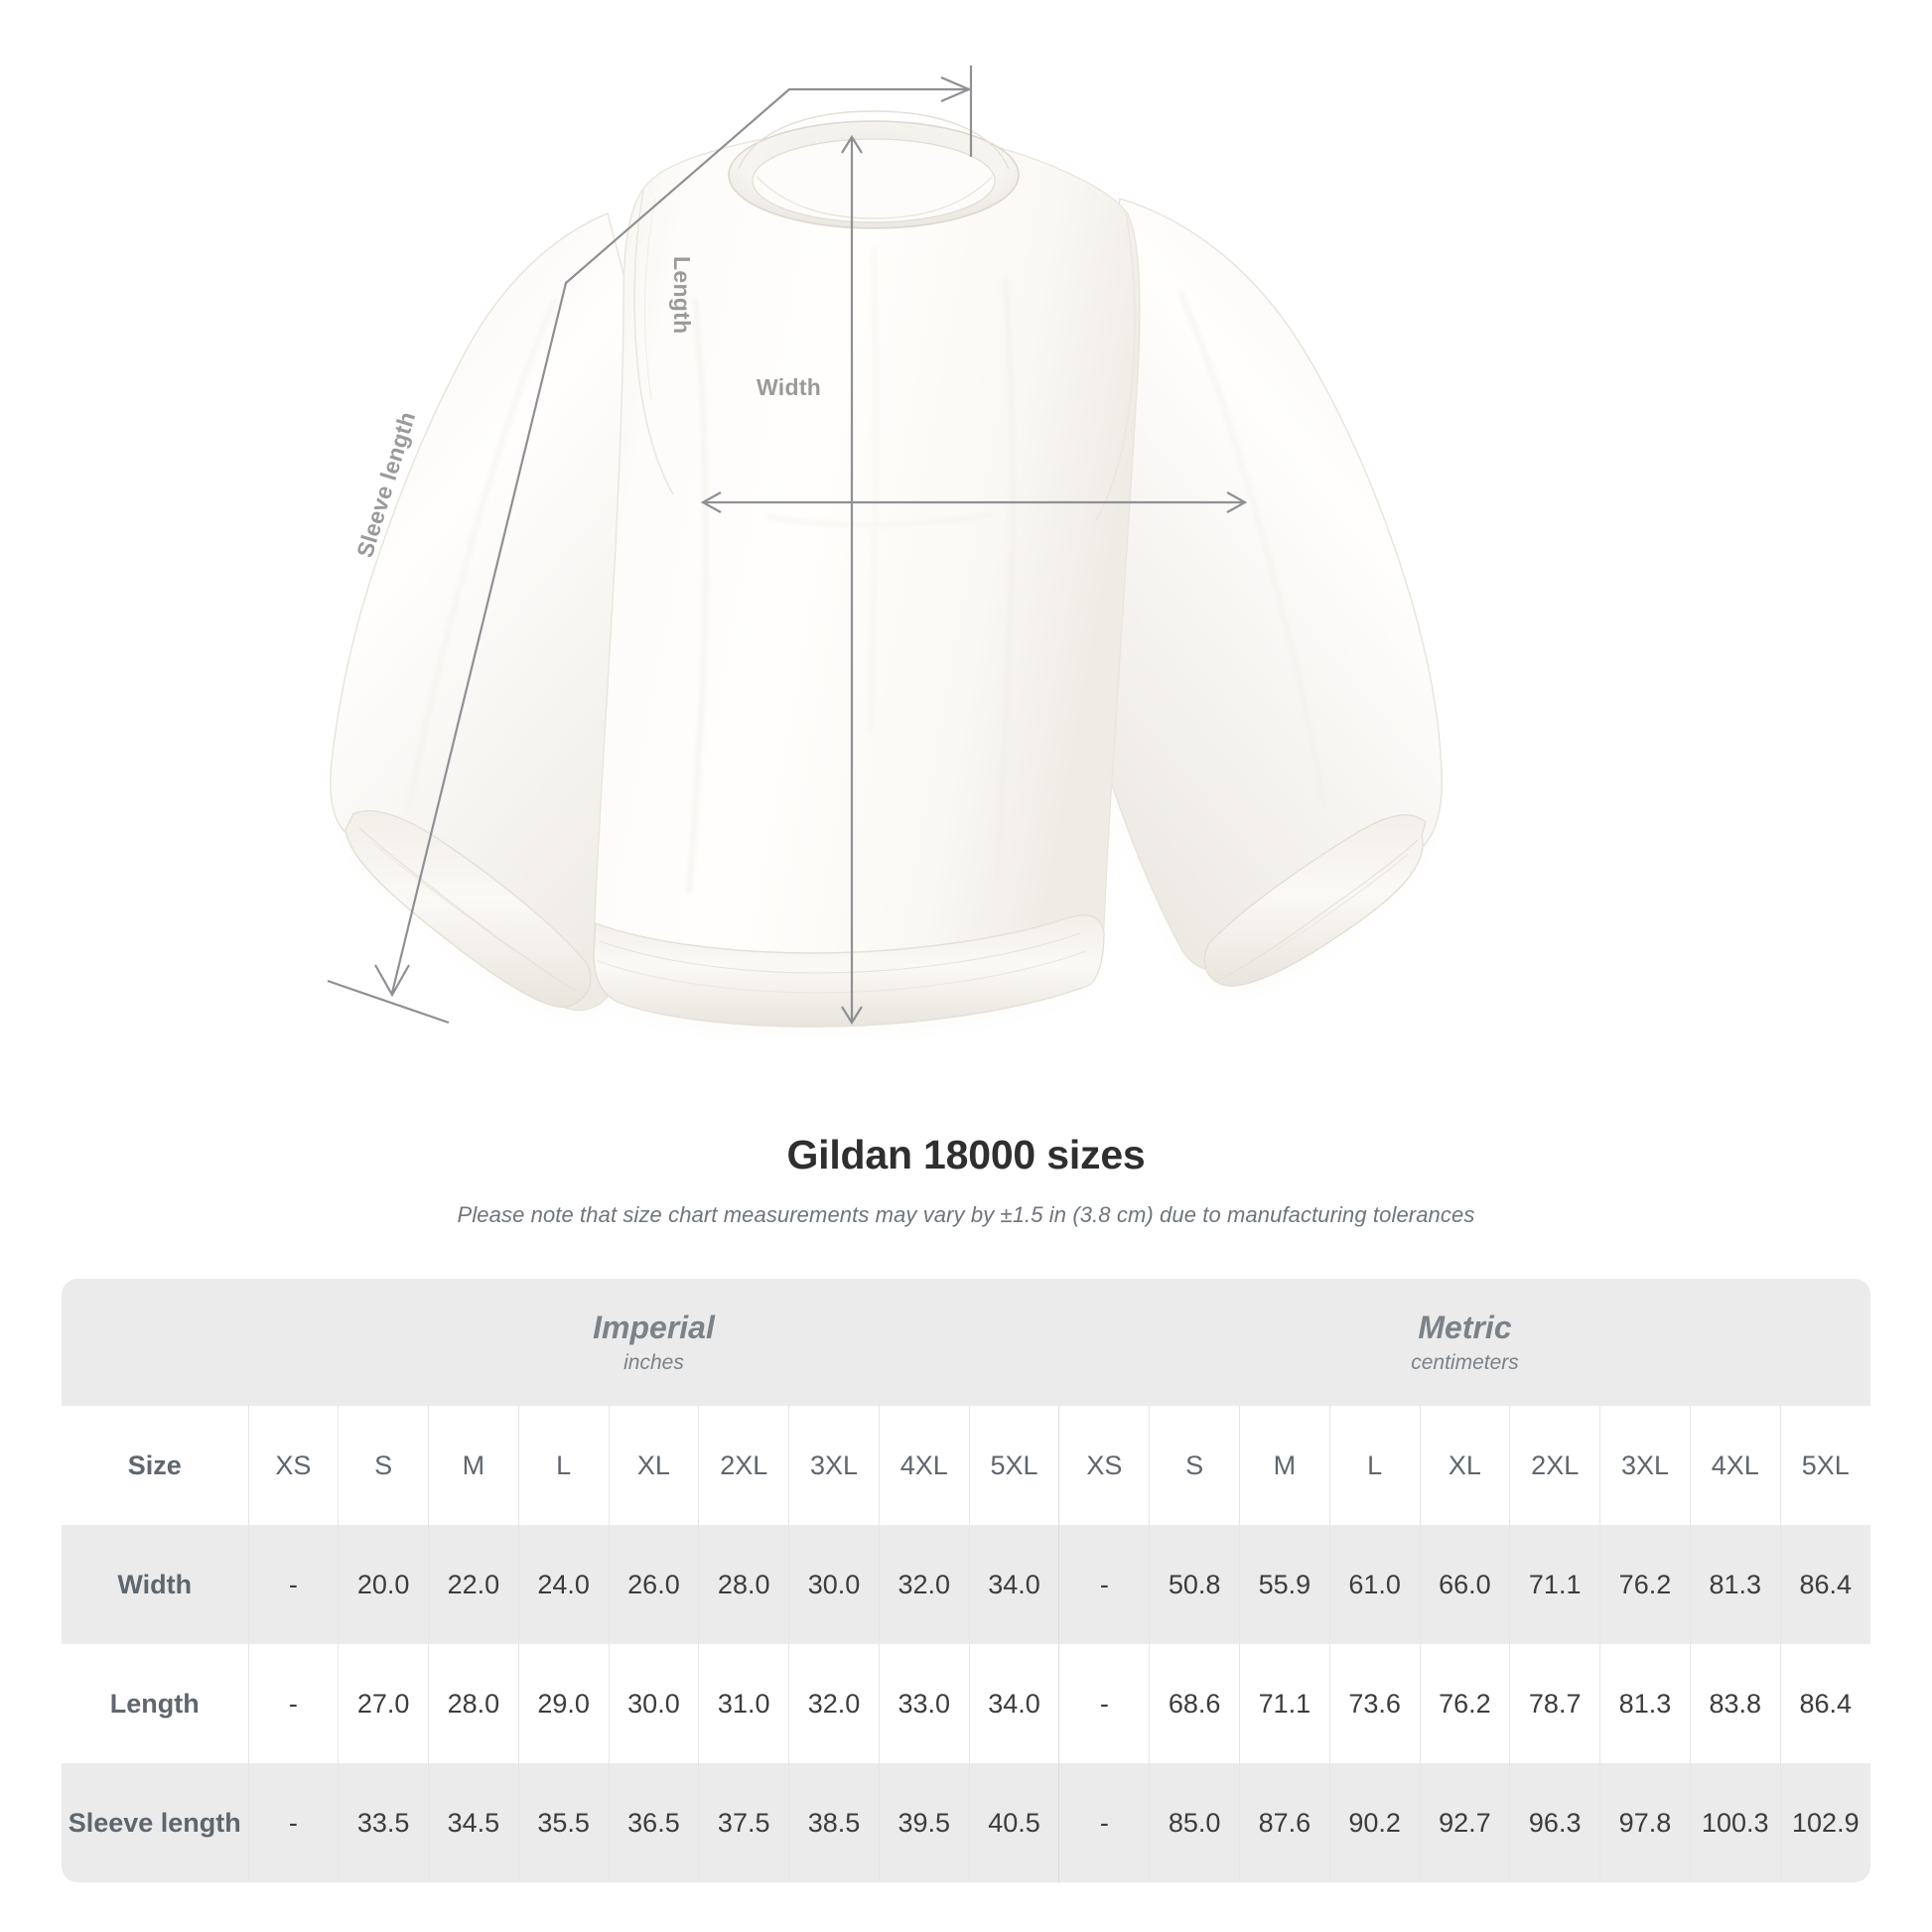 Image resolution: width=1932 pixels, height=1932 pixels. What do you see at coordinates (1014, 1823) in the screenshot?
I see `measurement-cell: 40.5` at bounding box center [1014, 1823].